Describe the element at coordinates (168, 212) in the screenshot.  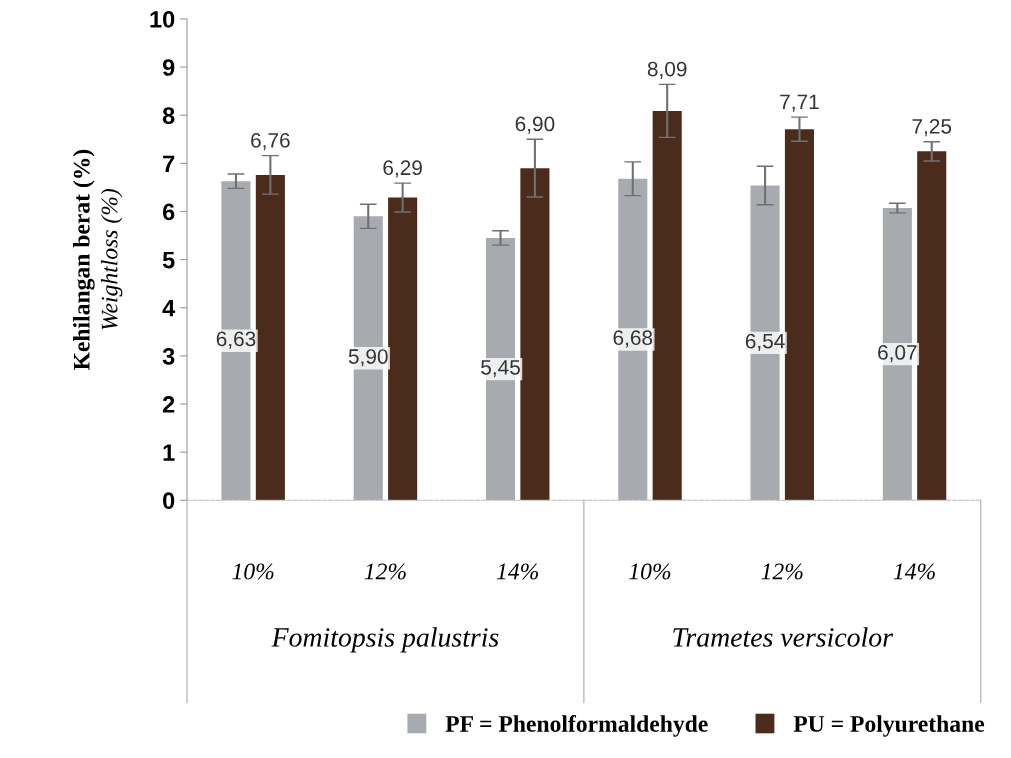
I see `y-tick-label: 6` at that location.